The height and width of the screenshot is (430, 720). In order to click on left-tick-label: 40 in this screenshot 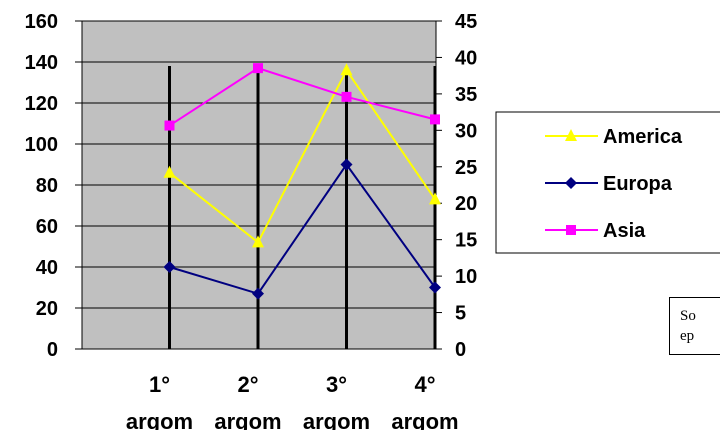, I will do `click(47, 268)`.